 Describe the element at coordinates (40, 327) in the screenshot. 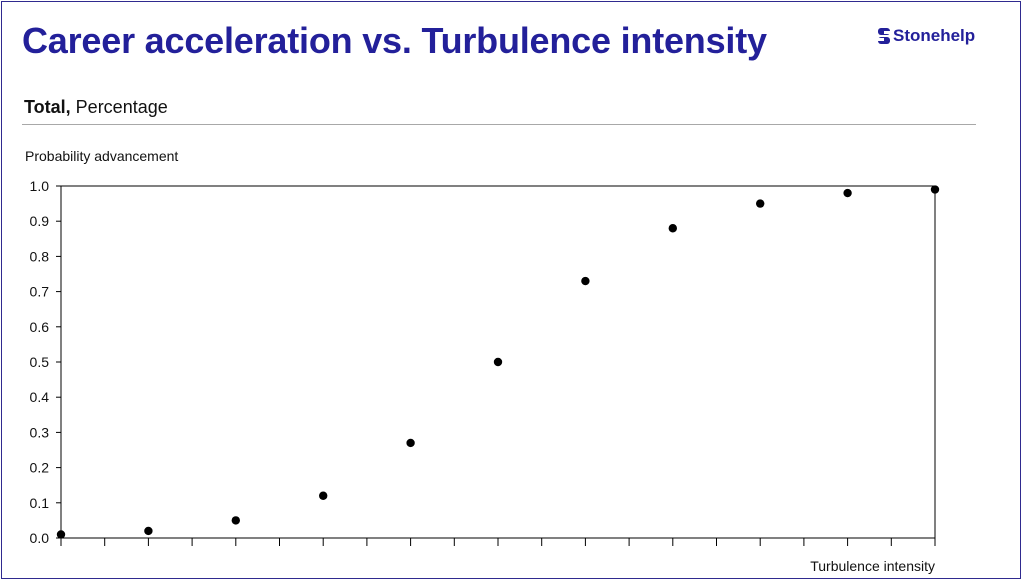

I see `y-tick-label: 0.6` at that location.